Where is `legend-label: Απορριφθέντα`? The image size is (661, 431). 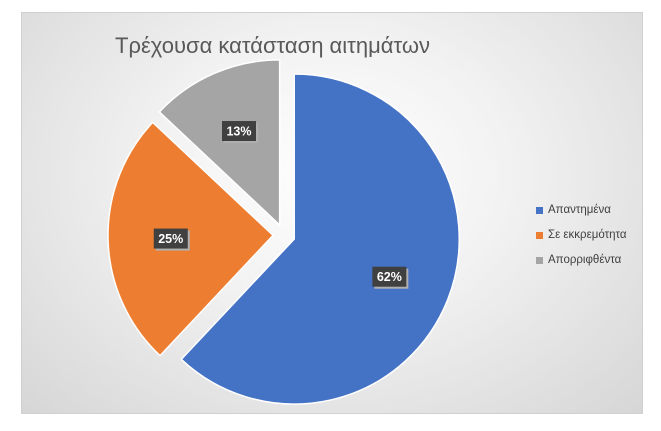
legend-label: Απορριφθέντα is located at coordinates (585, 260).